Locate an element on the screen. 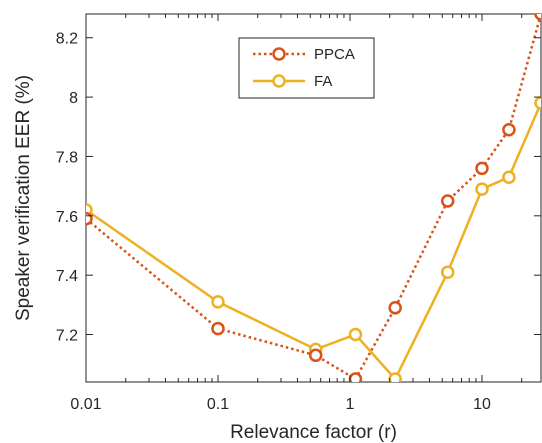 The image size is (542, 443). legend-marker-fa is located at coordinates (279, 81).